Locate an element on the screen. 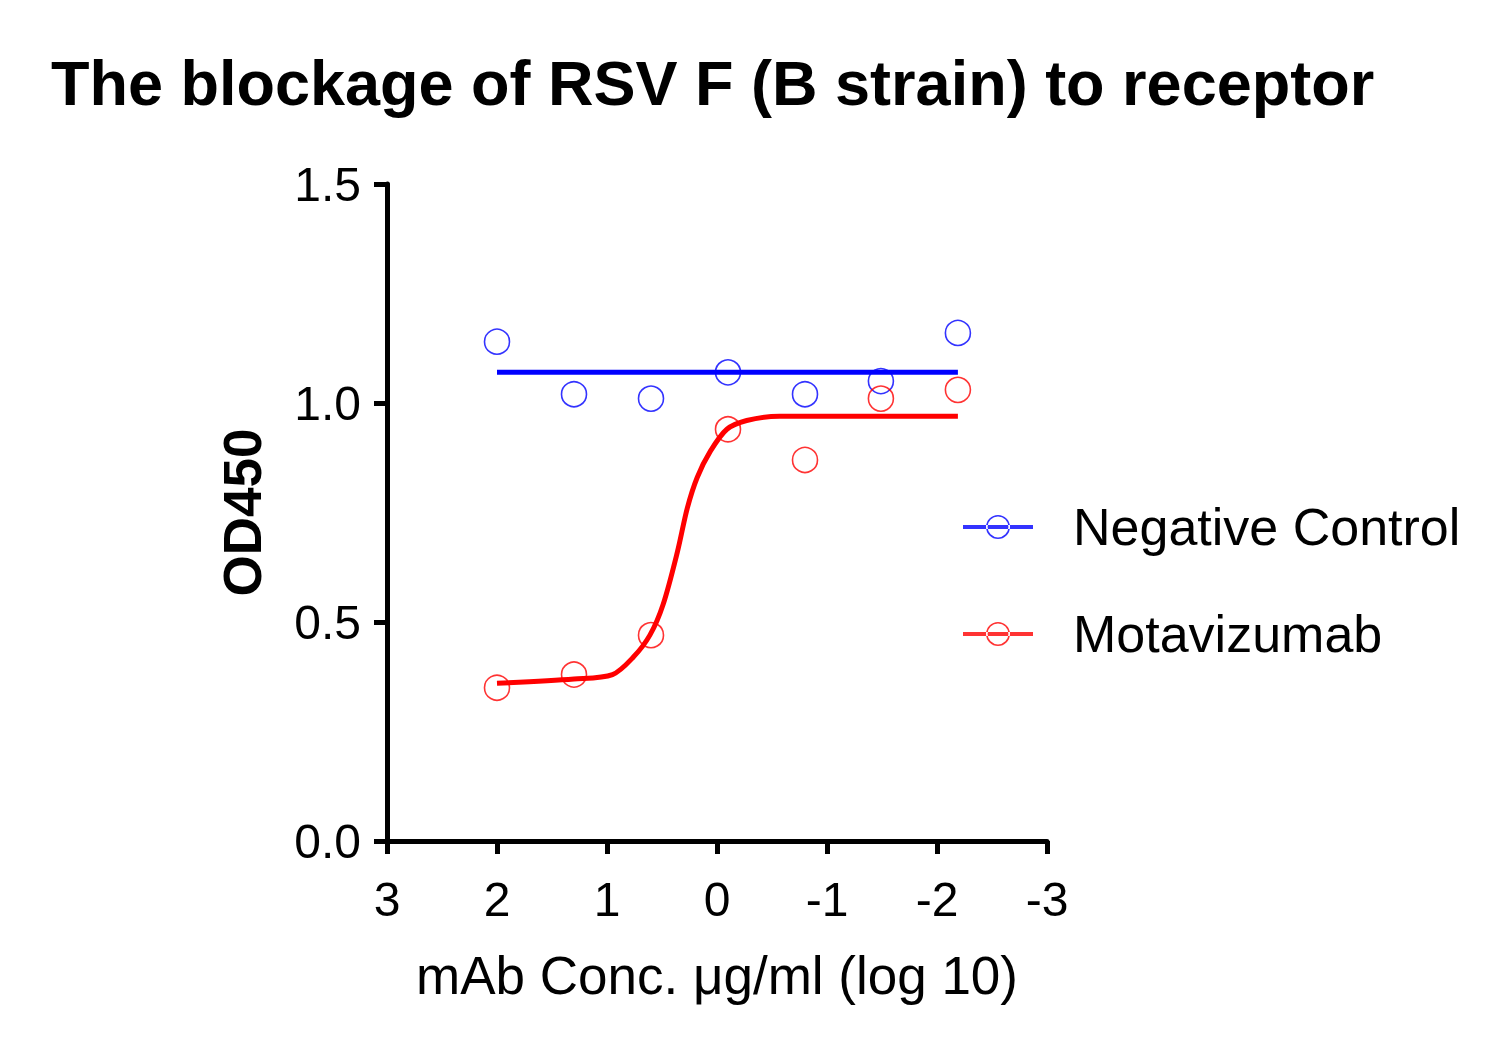  chart-title: The blockage of RSV F (B strain) to receptor is located at coordinates (713, 82).